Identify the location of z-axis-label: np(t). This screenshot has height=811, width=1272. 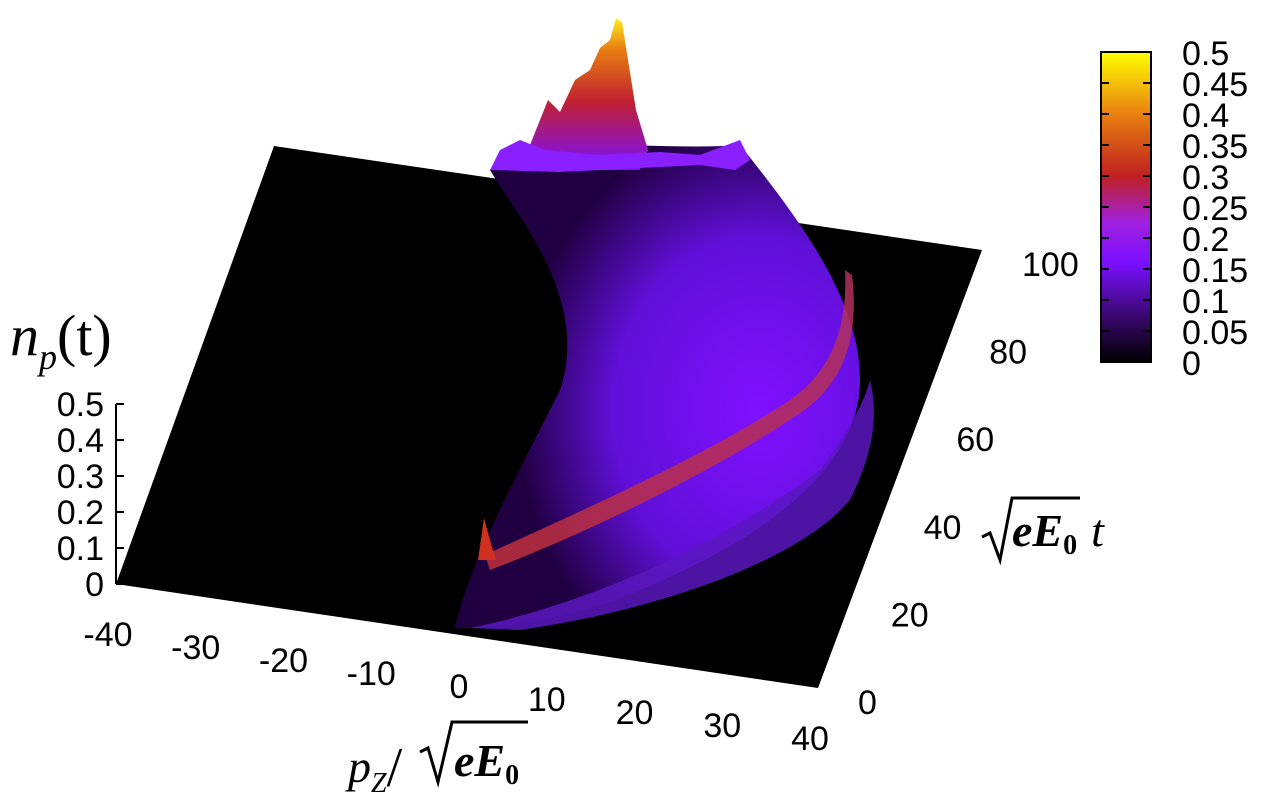
(61, 340).